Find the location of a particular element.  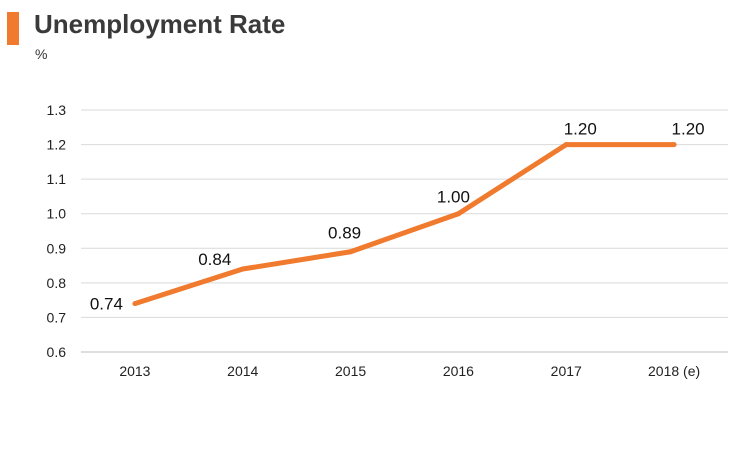

x-axis-tick-labels: 2013 2014 2015 2016 2017 2018 (e) is located at coordinates (409, 371).